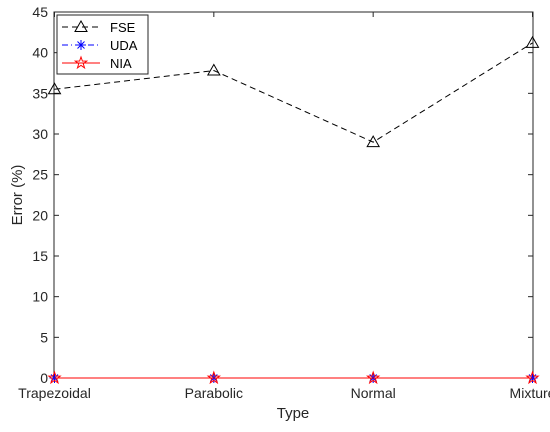  I want to click on y-tick-label: 15, so click(40, 256).